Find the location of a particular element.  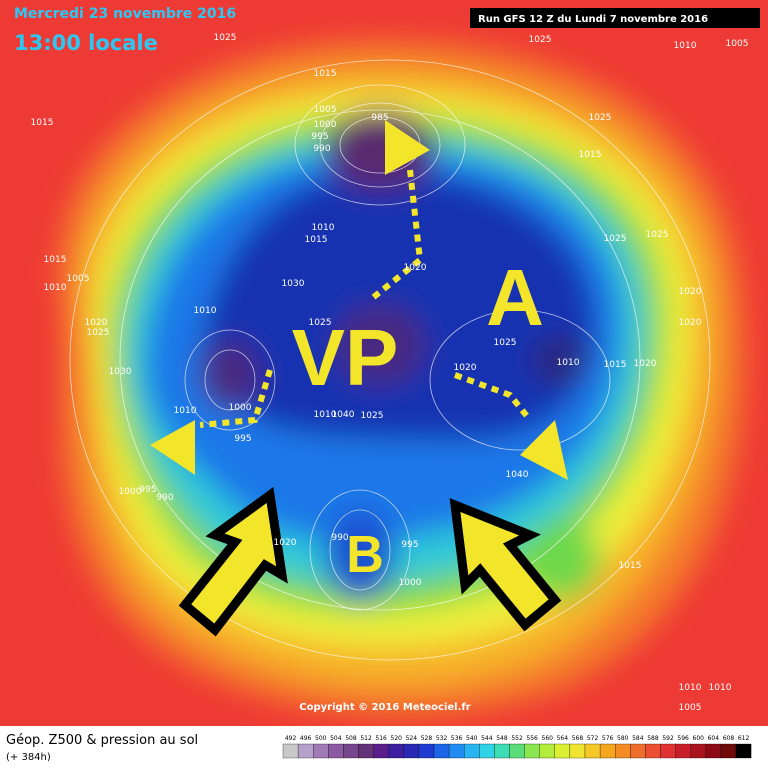

run-label: Run GFS 12 Z du Lundi 7 novembre 2016 is located at coordinates (593, 19).